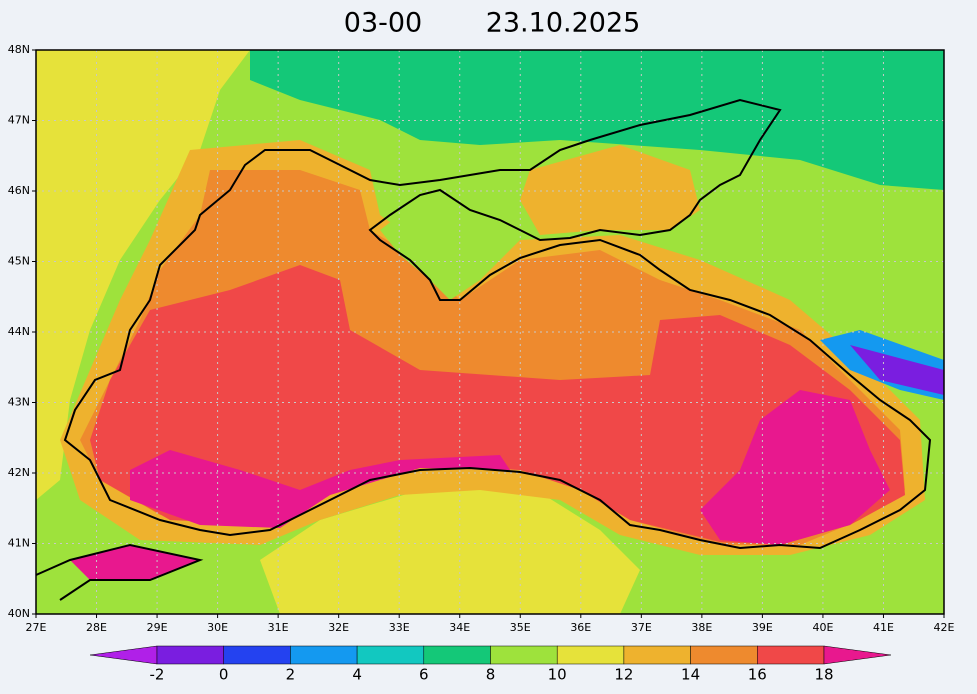 This screenshot has width=977, height=694. What do you see at coordinates (338, 627) in the screenshot?
I see `x-tick-label: 32E` at bounding box center [338, 627].